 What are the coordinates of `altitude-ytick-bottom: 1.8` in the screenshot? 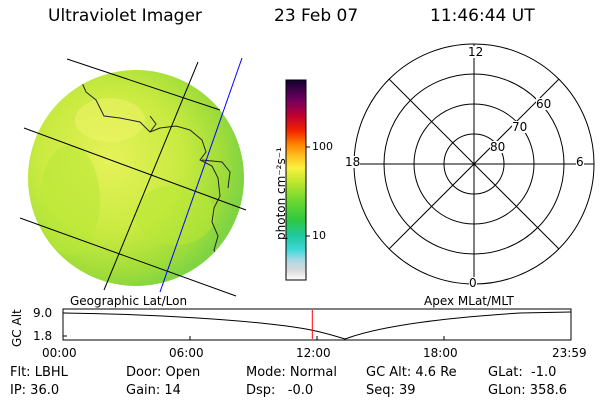 It's located at (43, 336).